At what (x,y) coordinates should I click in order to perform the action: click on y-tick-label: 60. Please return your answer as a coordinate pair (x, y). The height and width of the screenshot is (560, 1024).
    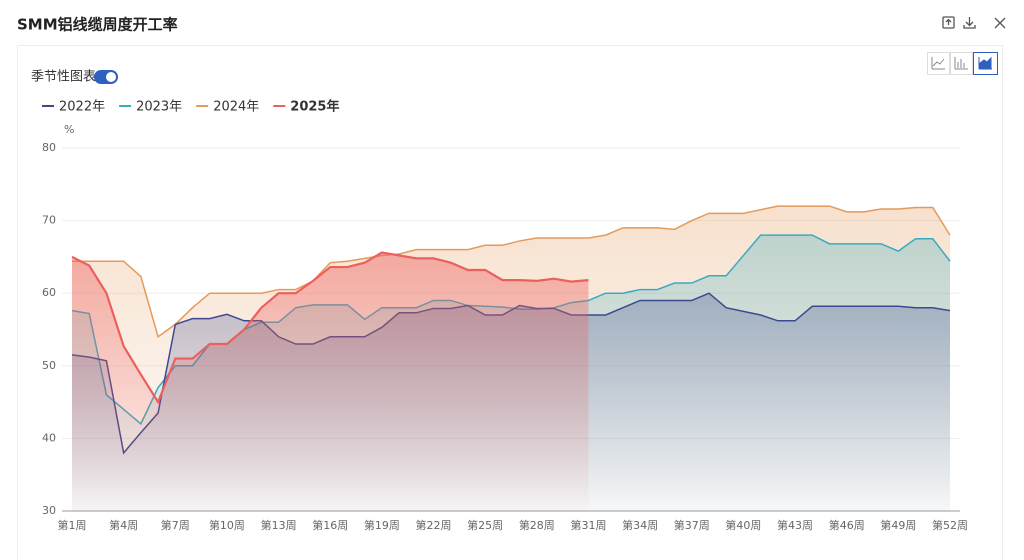
    Looking at the image, I should click on (49, 292).